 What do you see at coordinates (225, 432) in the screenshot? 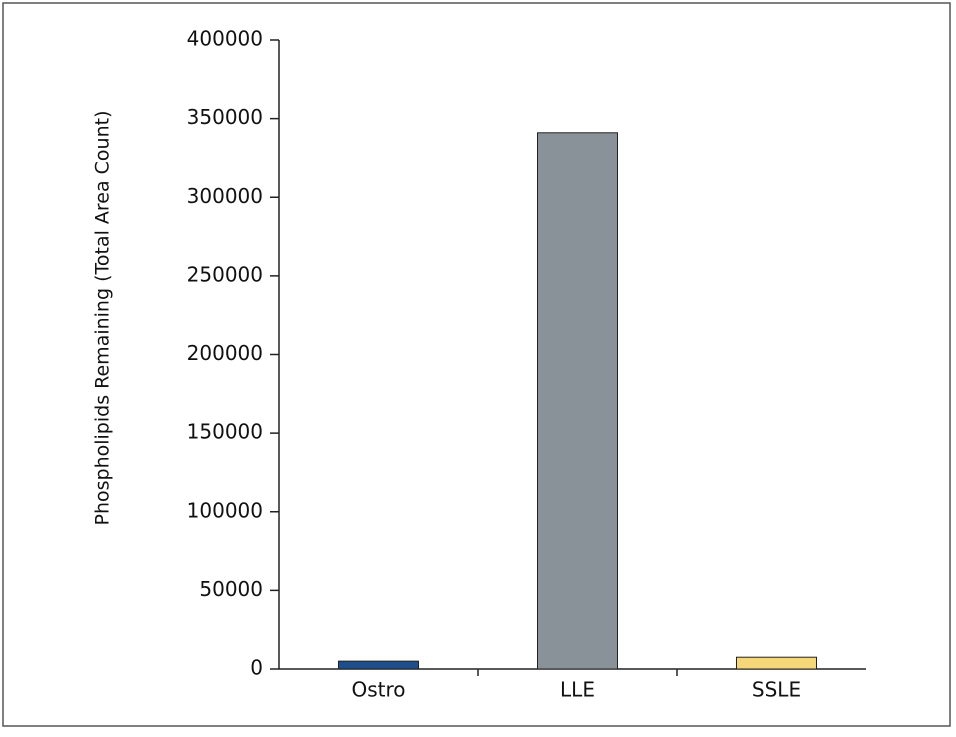
I see `y-tick-label: 150000` at bounding box center [225, 432].